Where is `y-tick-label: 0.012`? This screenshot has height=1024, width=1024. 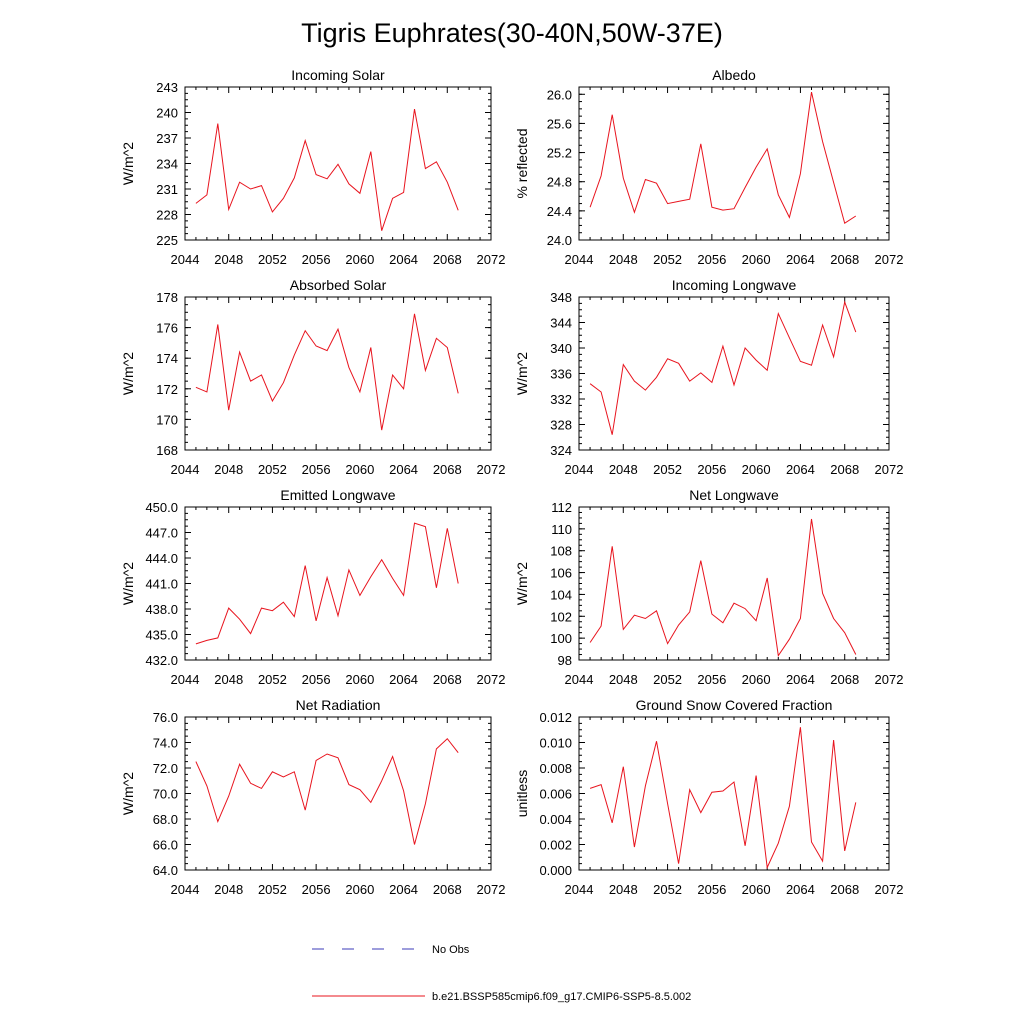
y-tick-label: 0.012 is located at coordinates (555, 717).